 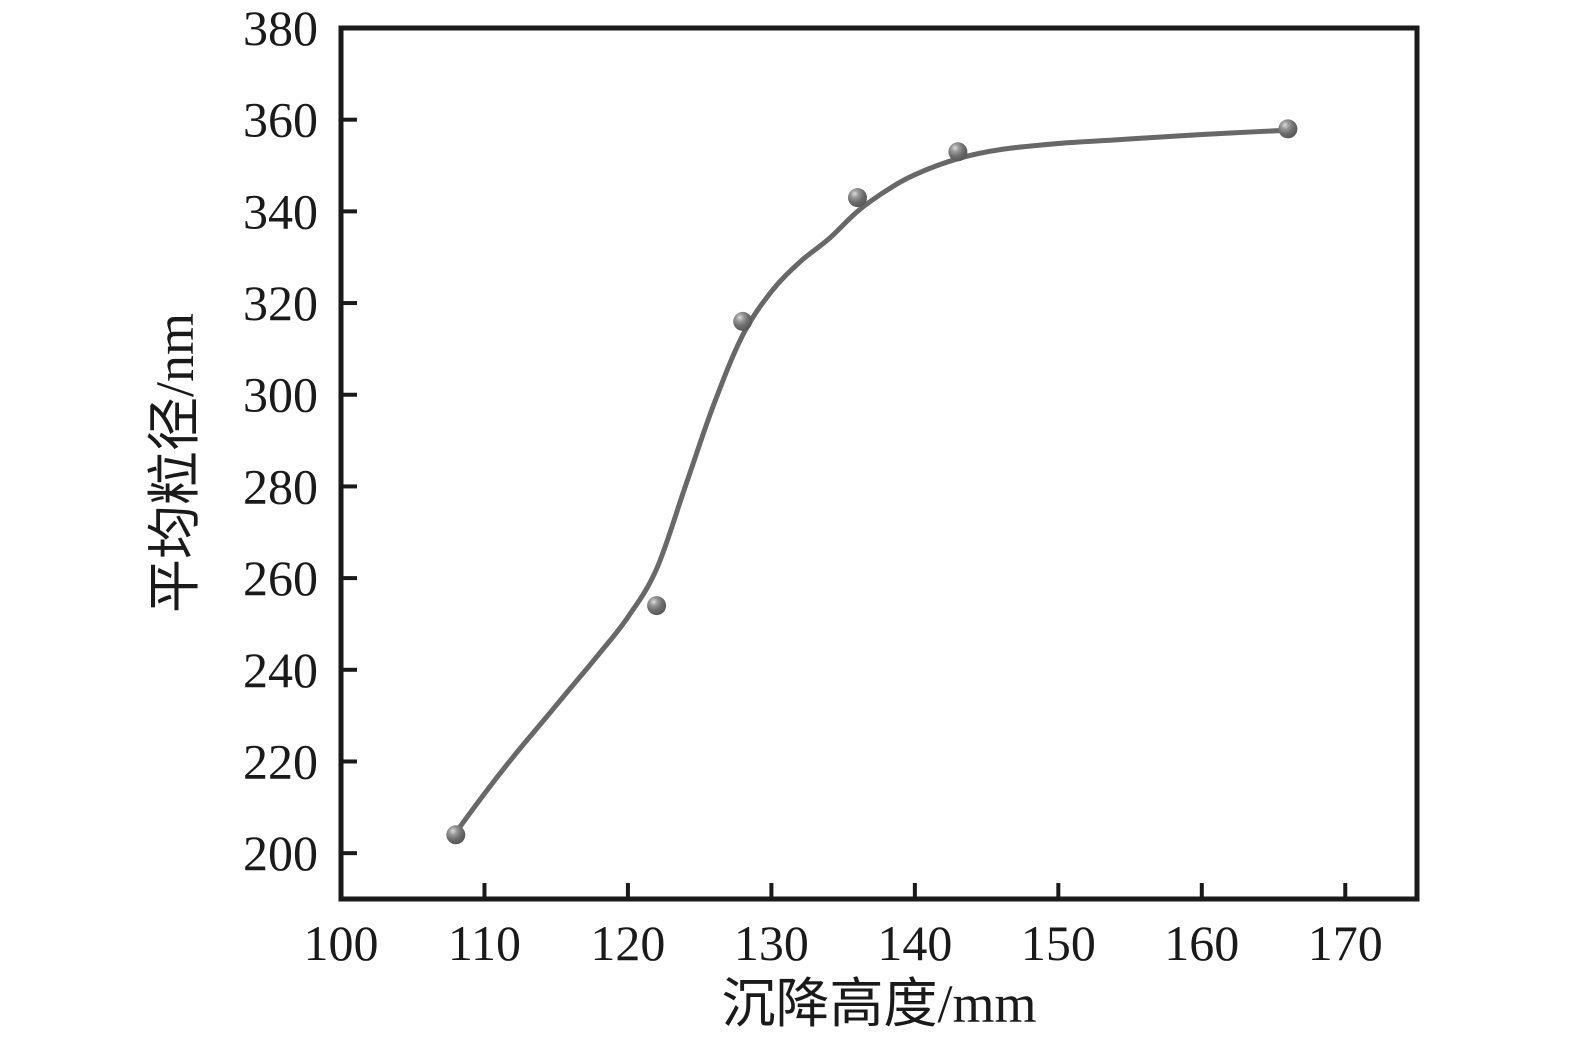 What do you see at coordinates (1058, 943) in the screenshot?
I see `x-tick-label: 150` at bounding box center [1058, 943].